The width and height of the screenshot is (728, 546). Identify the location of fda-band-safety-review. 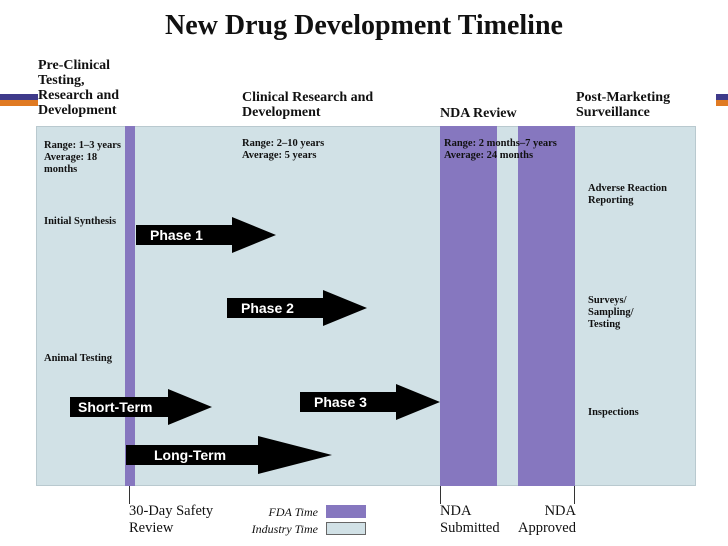
(130, 306).